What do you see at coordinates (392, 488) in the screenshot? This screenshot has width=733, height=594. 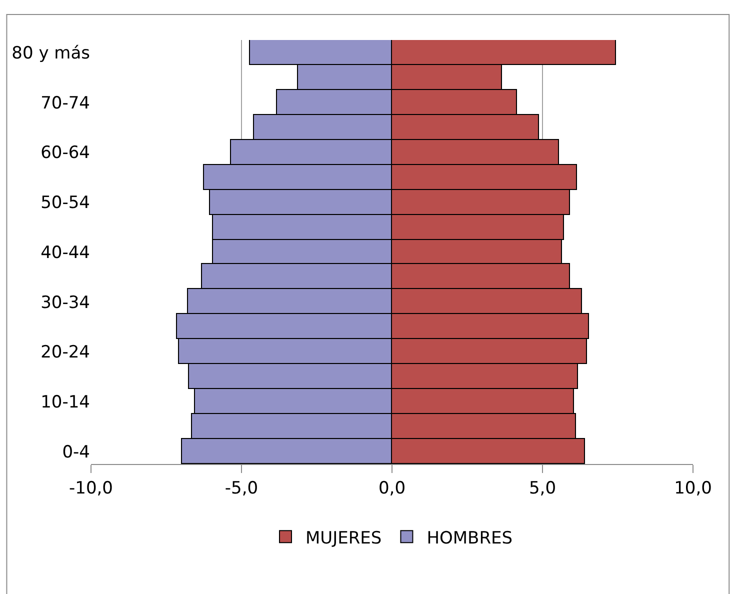 I see `x-tick-label: 0,0` at bounding box center [392, 488].